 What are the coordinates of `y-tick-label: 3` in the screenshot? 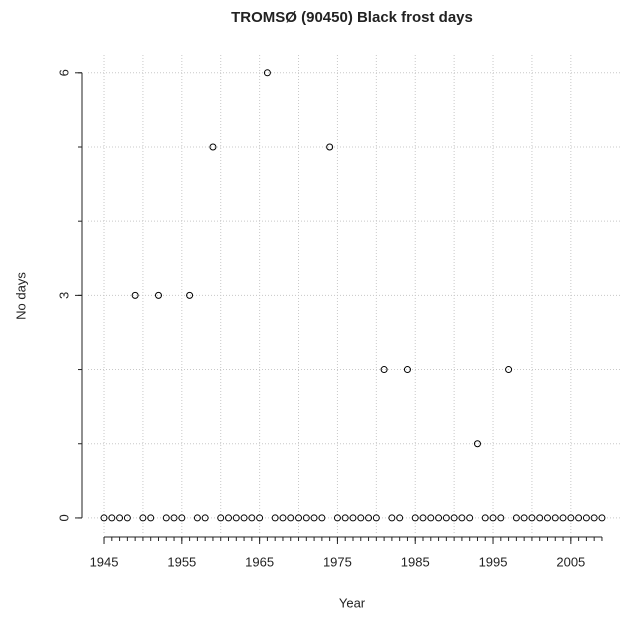 It's located at (63, 295).